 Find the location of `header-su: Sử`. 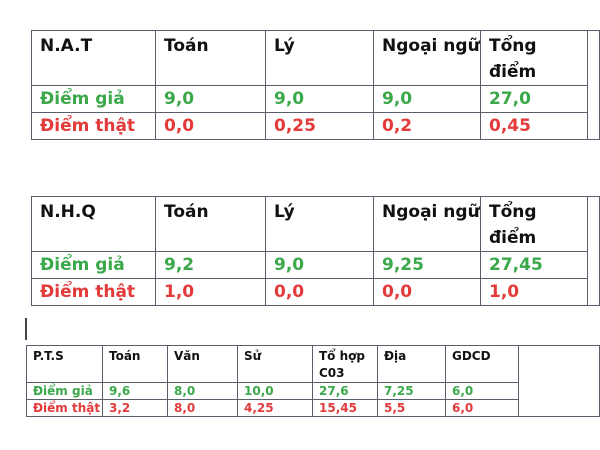

header-su: Sử is located at coordinates (275, 364).